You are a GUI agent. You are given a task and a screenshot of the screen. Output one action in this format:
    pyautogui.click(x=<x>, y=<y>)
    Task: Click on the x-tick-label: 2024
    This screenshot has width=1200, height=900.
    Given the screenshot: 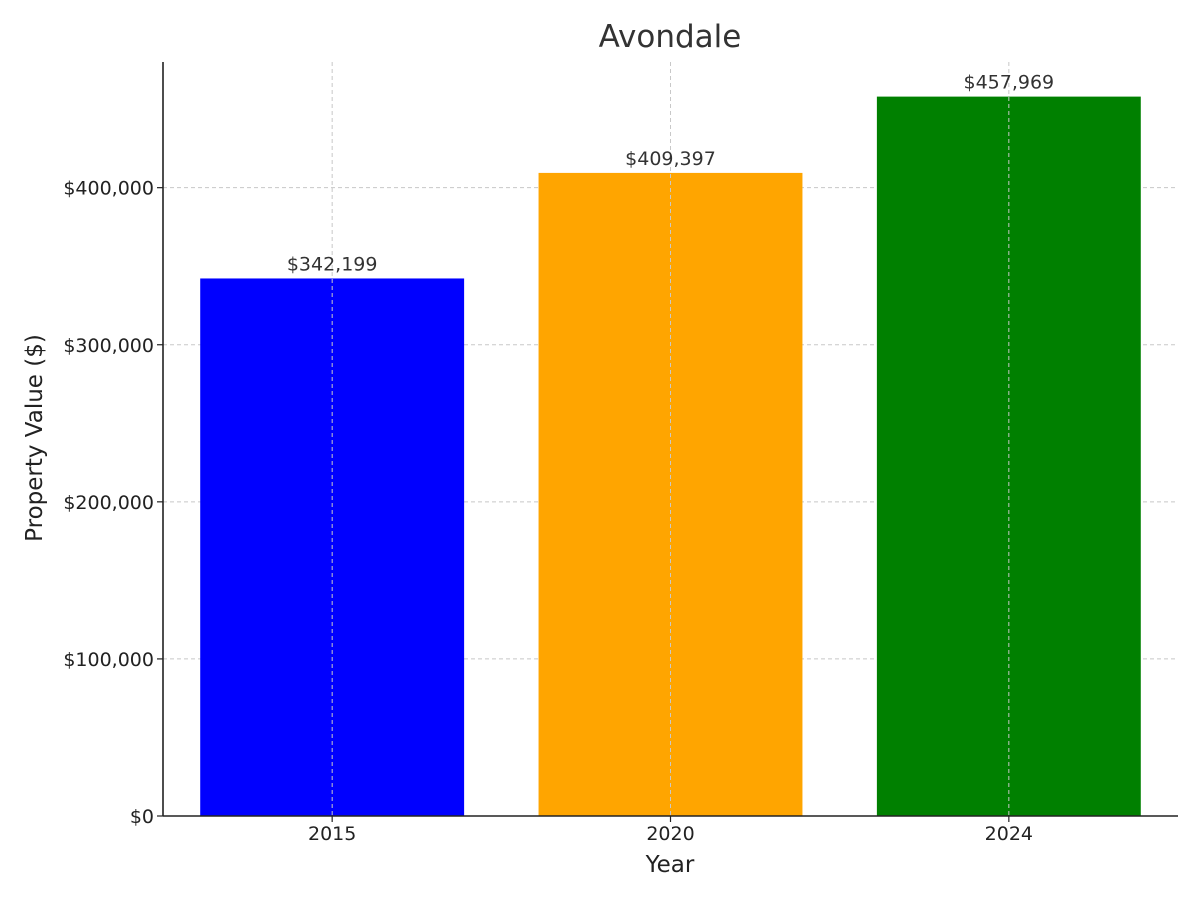 What is the action you would take?
    pyautogui.click(x=1009, y=834)
    